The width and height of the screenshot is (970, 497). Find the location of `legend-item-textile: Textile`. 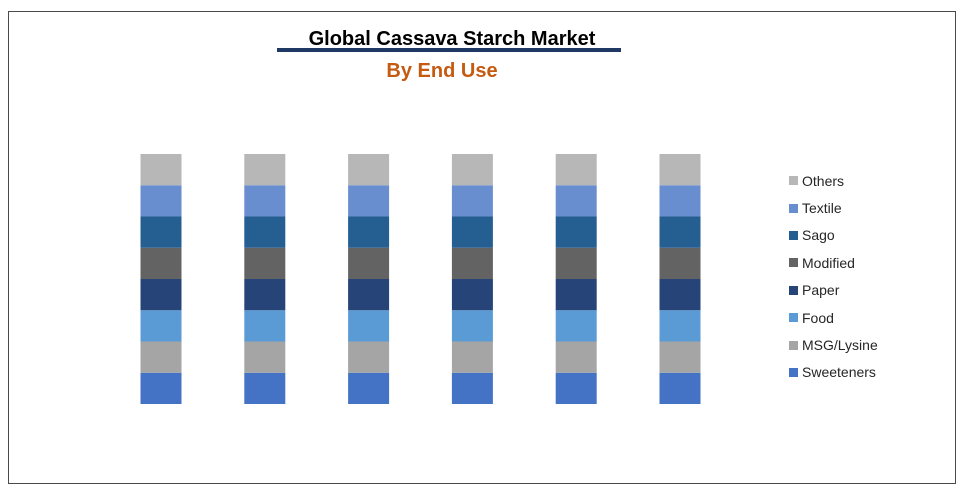

legend-item-textile: Textile is located at coordinates (833, 207).